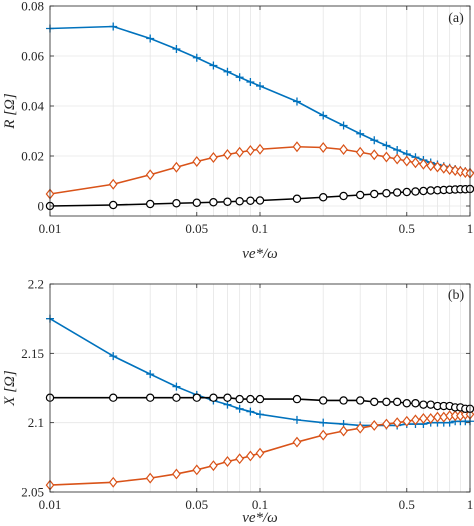  What do you see at coordinates (10, 388) in the screenshot?
I see `y-axis-label: X [Ω]` at bounding box center [10, 388].